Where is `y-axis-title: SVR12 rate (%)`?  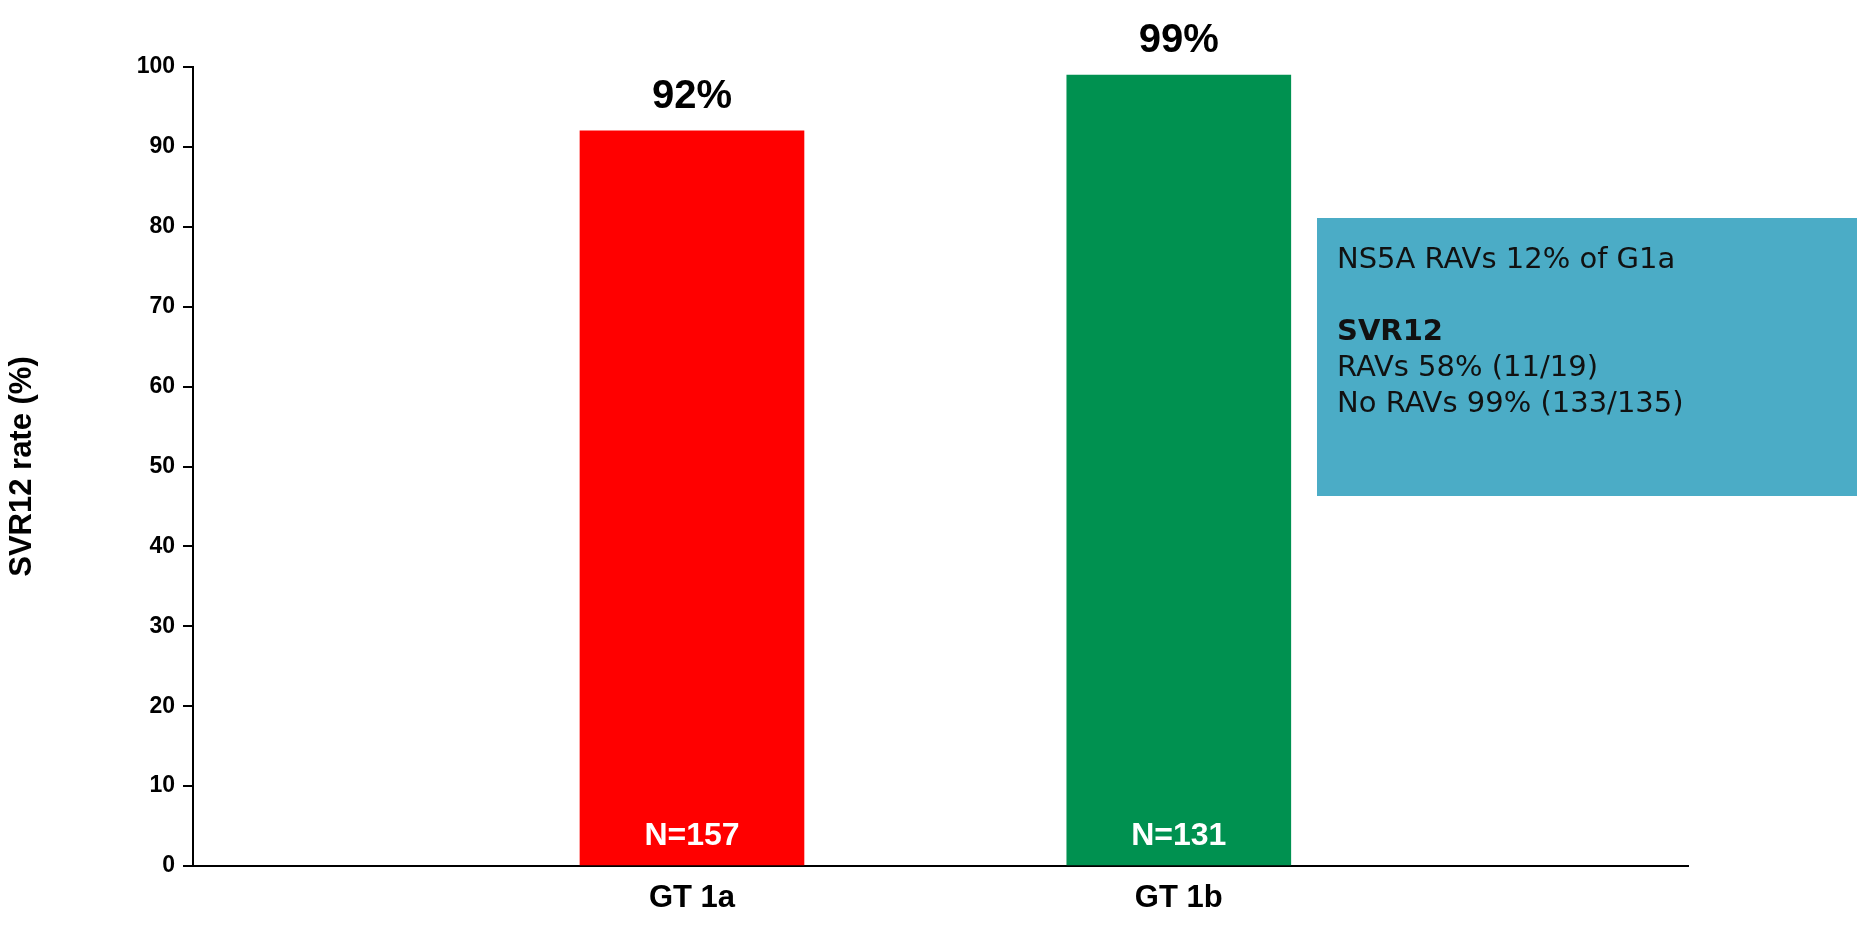
y-axis-title: SVR12 rate (%) is located at coordinates (21, 466).